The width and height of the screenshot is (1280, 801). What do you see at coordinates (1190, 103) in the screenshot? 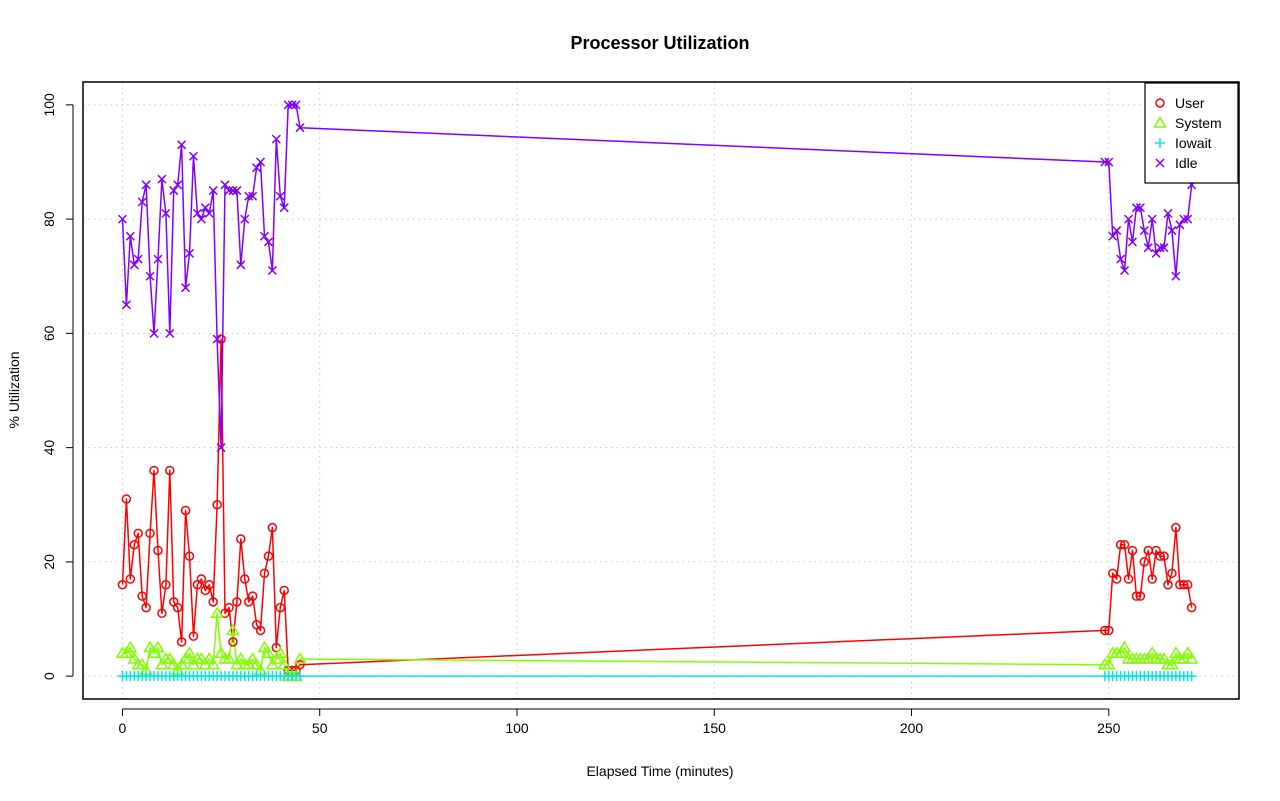
I see `legend-label-user: User` at bounding box center [1190, 103].